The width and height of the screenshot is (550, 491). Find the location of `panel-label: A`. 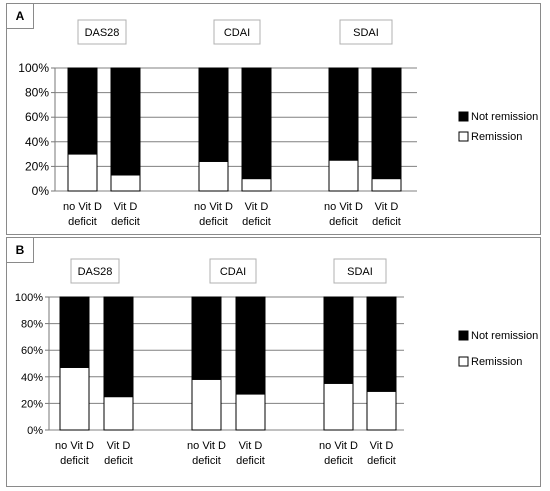

panel-label: A is located at coordinates (20, 16).